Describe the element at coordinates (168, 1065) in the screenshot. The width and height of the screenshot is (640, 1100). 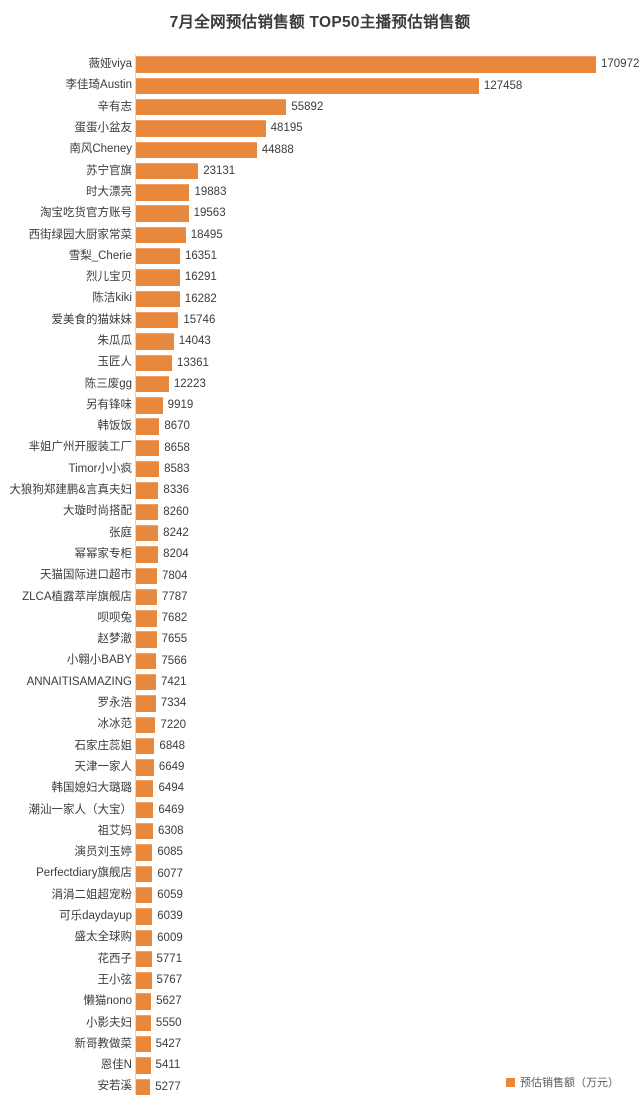
I see `bar-value-label: 5411` at that location.